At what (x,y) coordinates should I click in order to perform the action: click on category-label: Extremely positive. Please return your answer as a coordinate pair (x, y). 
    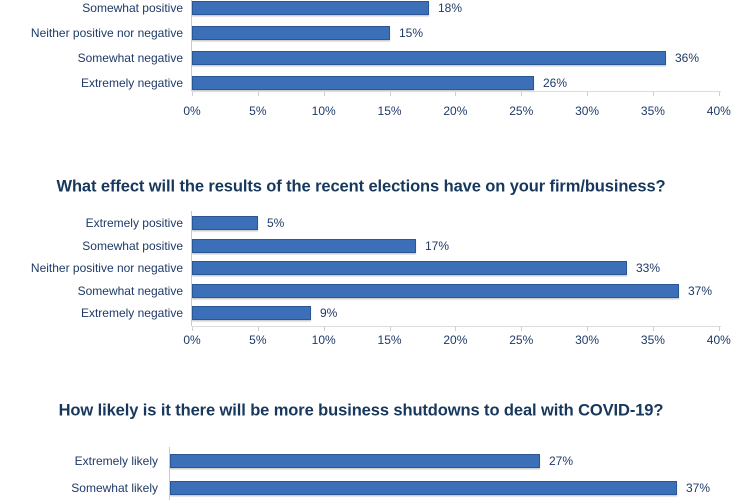
    Looking at the image, I should click on (134, 223).